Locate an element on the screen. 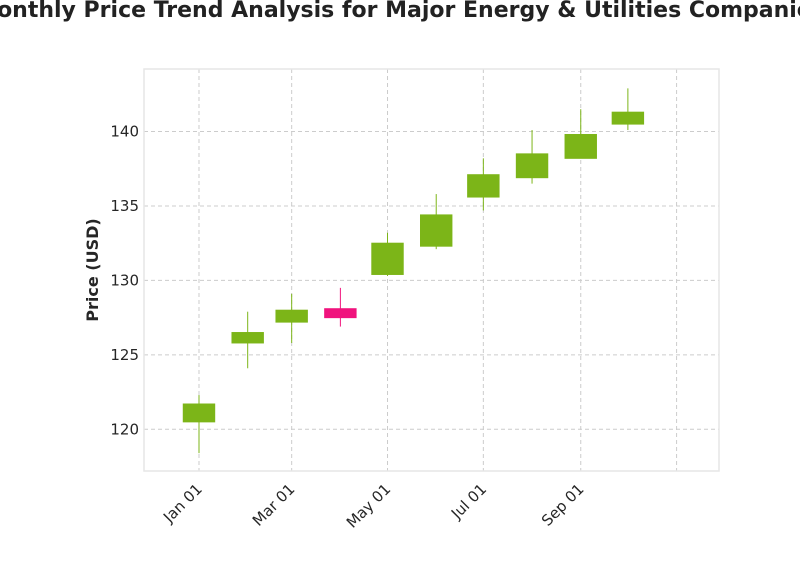  x-tick-label: Mar 01 is located at coordinates (274, 505).